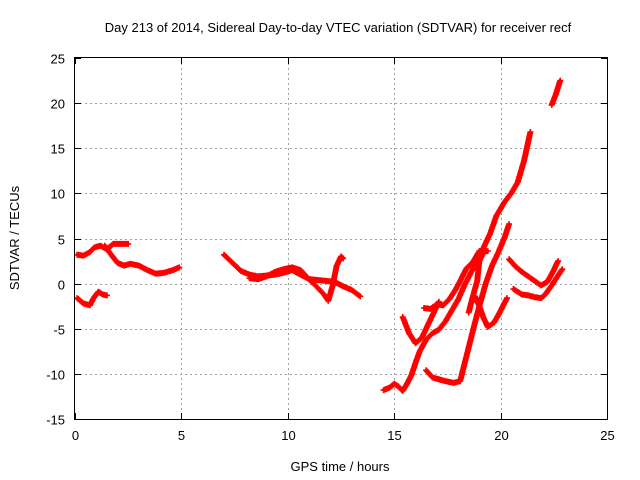 The image size is (640, 480). What do you see at coordinates (607, 435) in the screenshot?
I see `x-tick-label: 25` at bounding box center [607, 435].